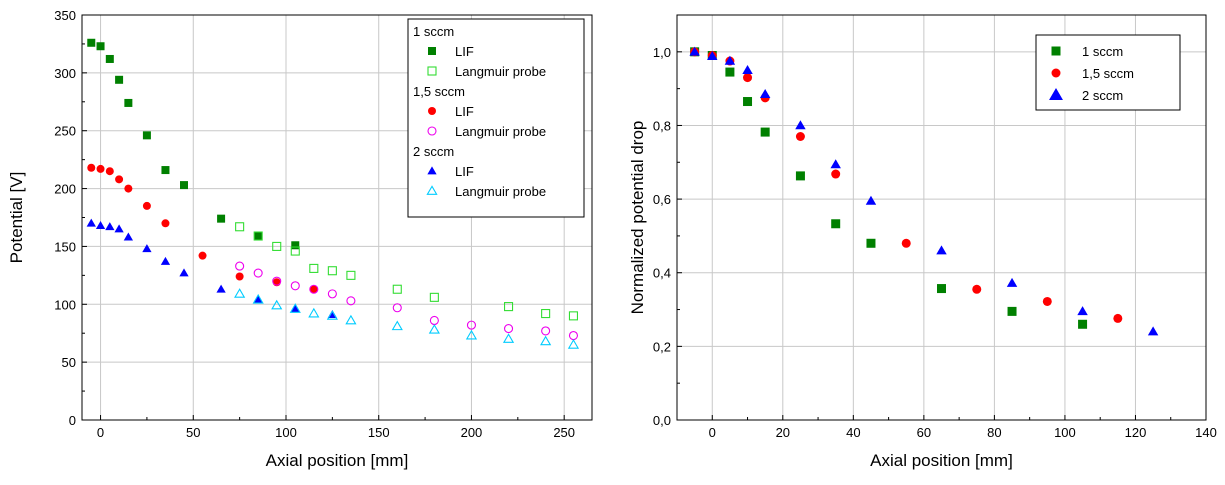 Image resolution: width=1225 pixels, height=485 pixels. Describe the element at coordinates (712, 432) in the screenshot. I see `x-tick-label: 0` at that location.